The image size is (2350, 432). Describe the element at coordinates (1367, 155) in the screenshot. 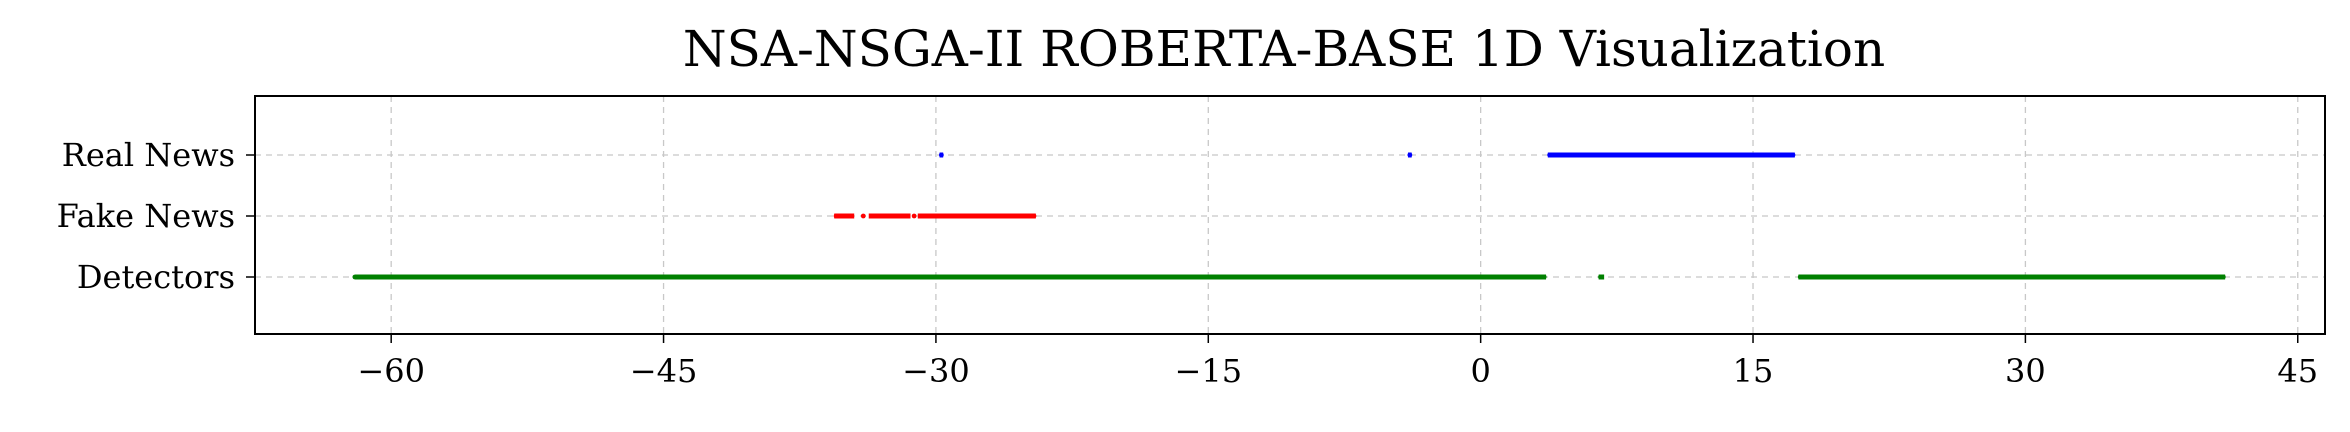

I see `series-real-news` at that location.